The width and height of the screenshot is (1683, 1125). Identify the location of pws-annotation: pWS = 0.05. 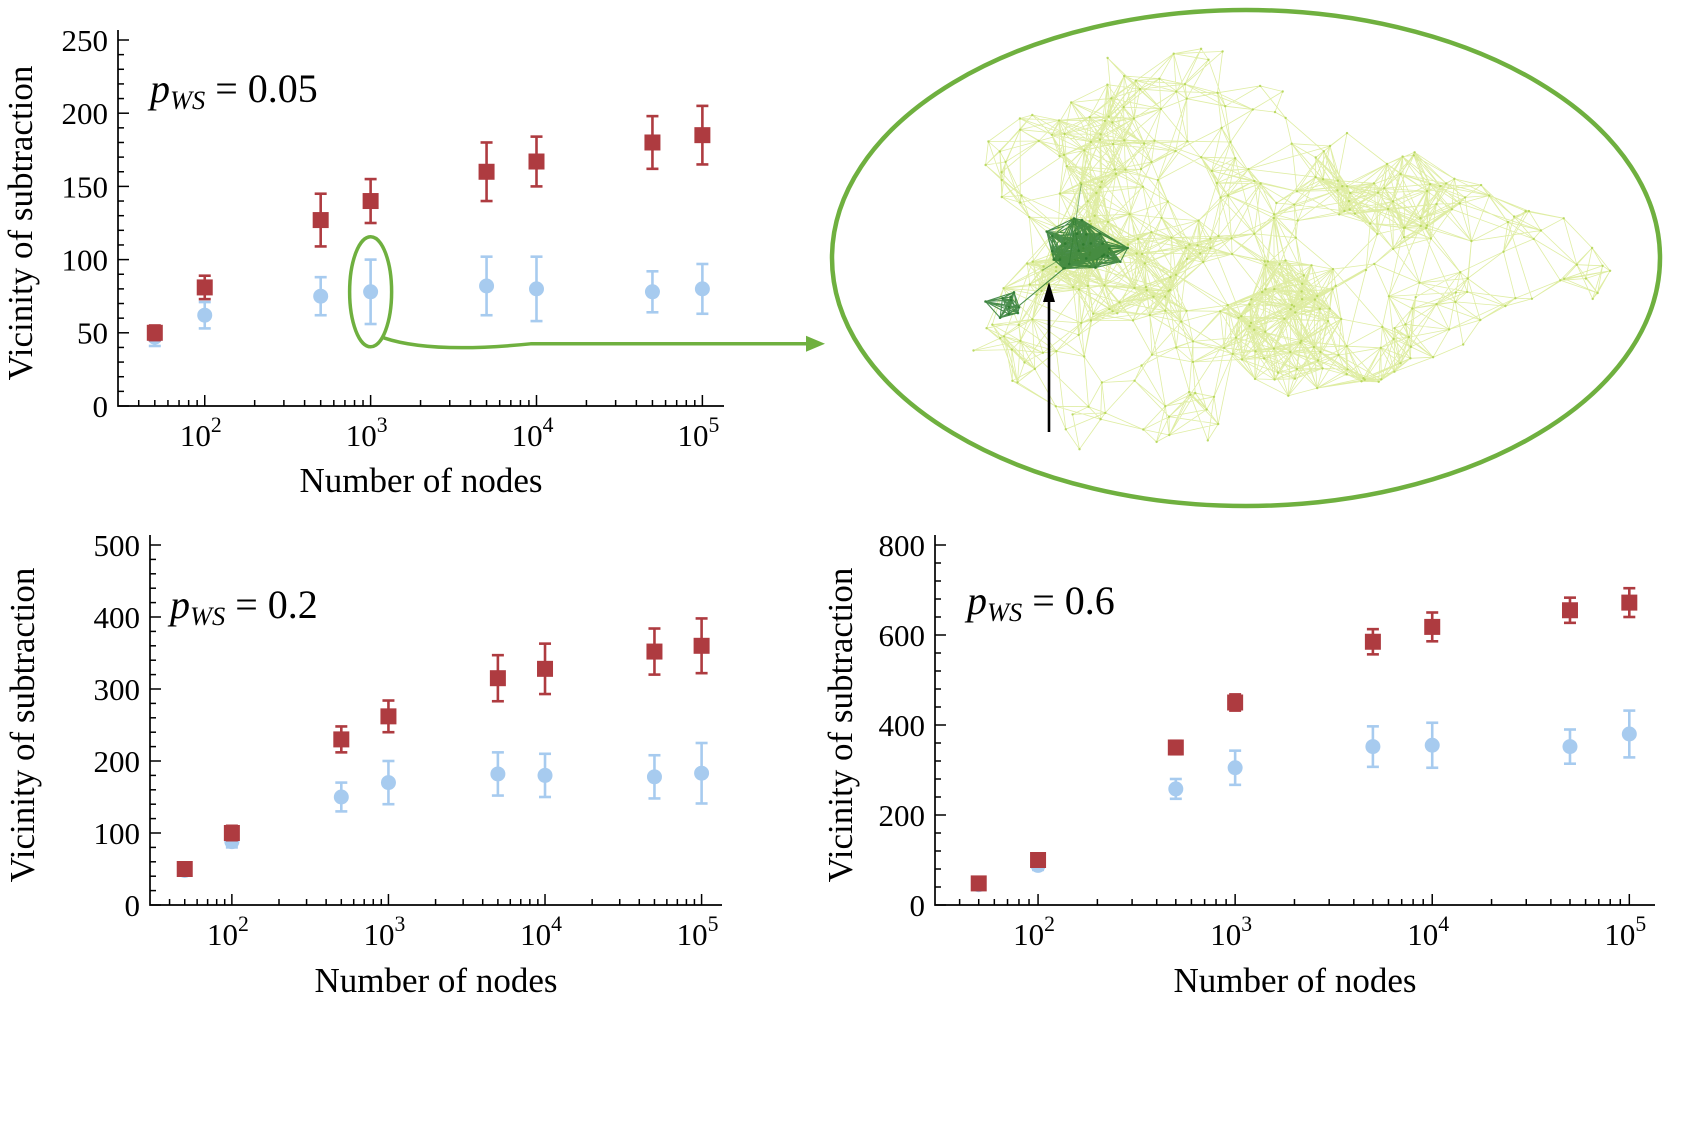
(232, 90).